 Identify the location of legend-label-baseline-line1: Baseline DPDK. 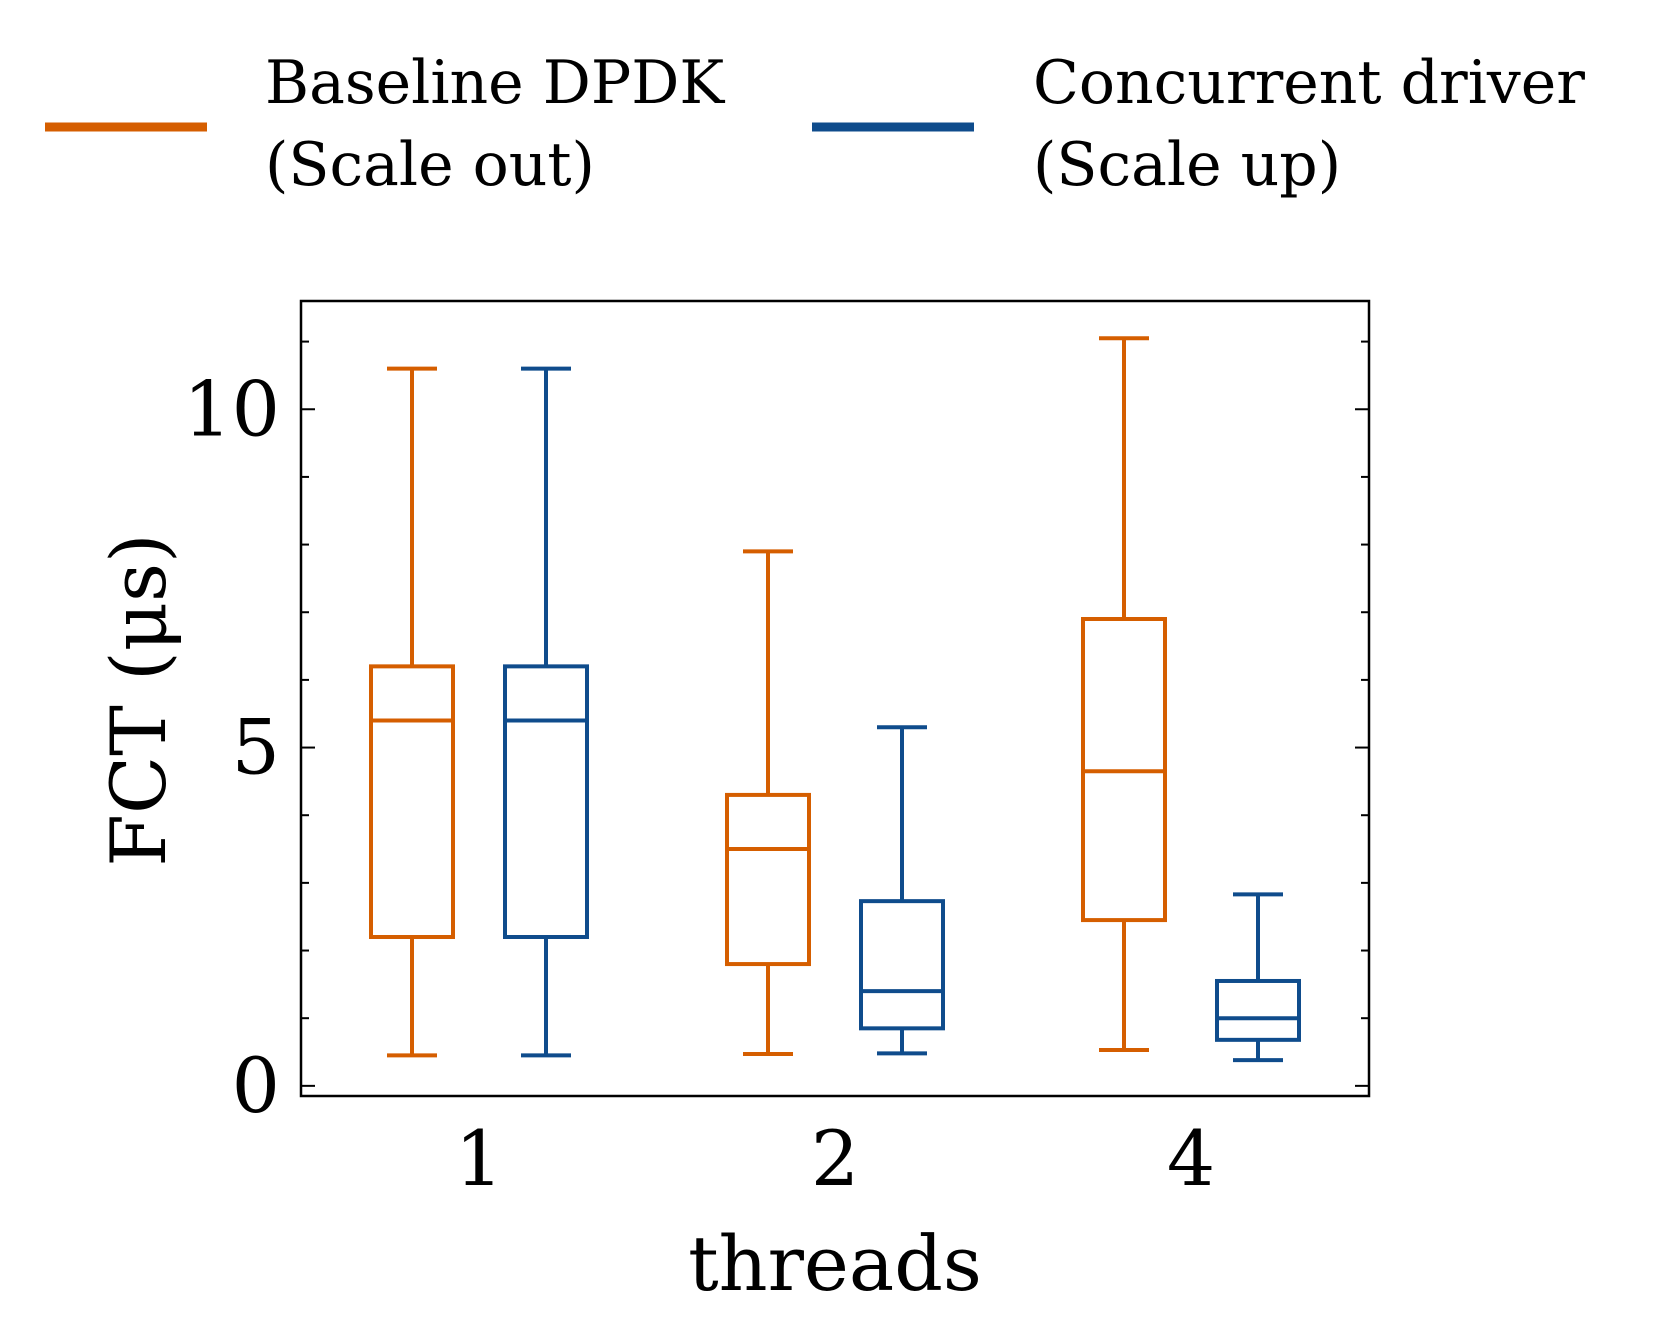
(495, 83).